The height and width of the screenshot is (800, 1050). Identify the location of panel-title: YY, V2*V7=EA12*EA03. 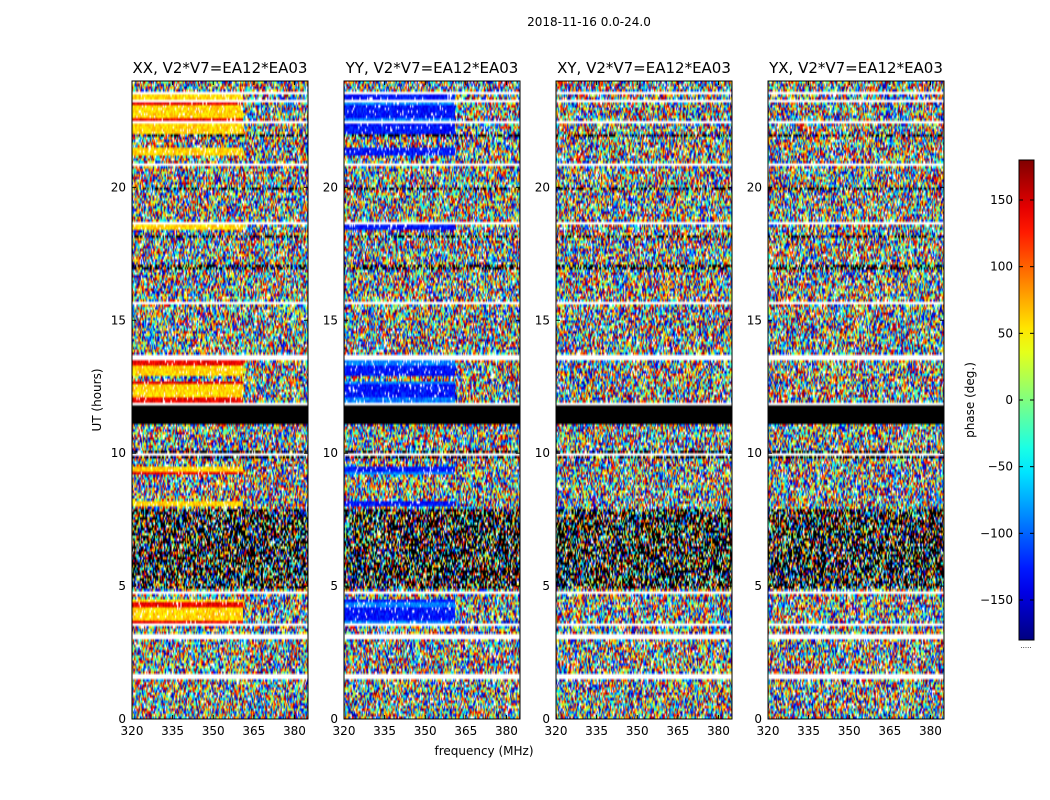
(432, 68).